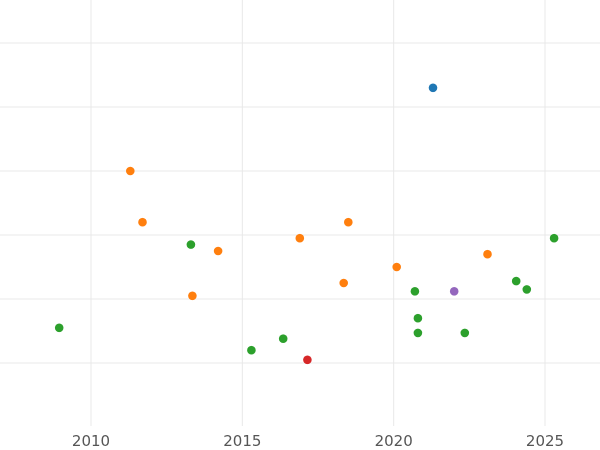  Describe the element at coordinates (91, 441) in the screenshot. I see `x-tick-label-2010: 2010` at that location.